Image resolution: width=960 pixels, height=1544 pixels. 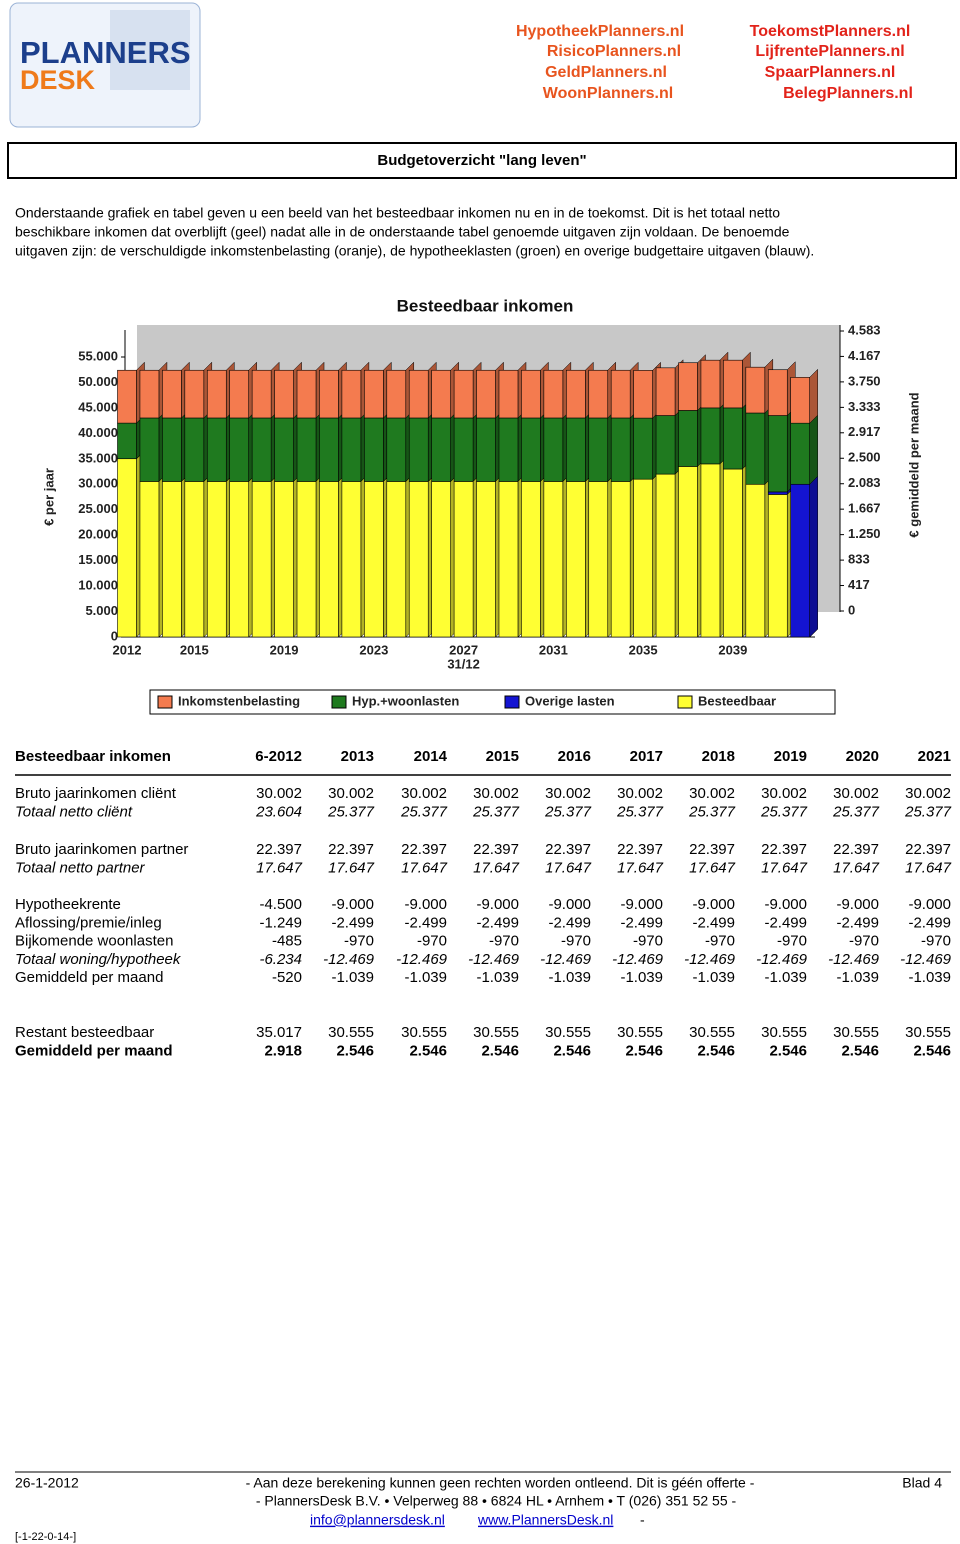 I want to click on y-tick-label: 45.000, so click(x=98, y=406).